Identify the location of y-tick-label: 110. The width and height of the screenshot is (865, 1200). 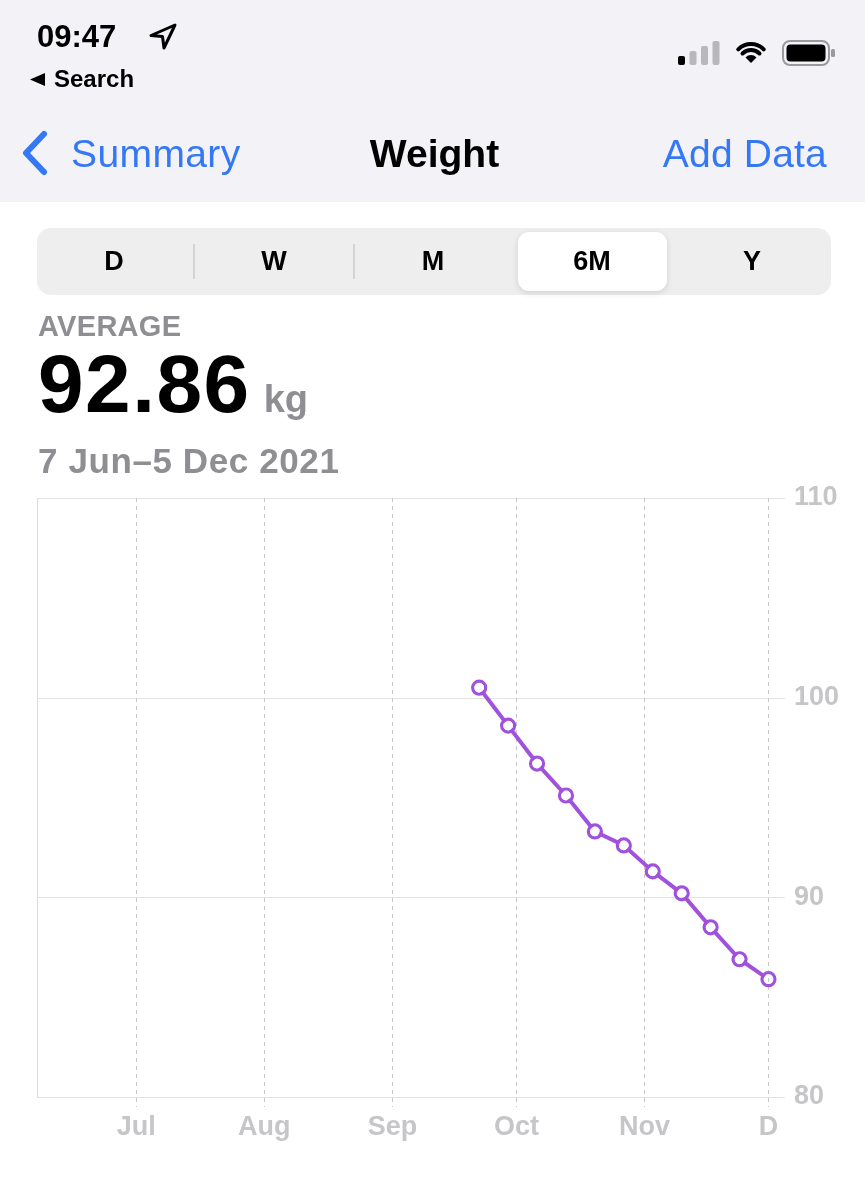
(816, 496).